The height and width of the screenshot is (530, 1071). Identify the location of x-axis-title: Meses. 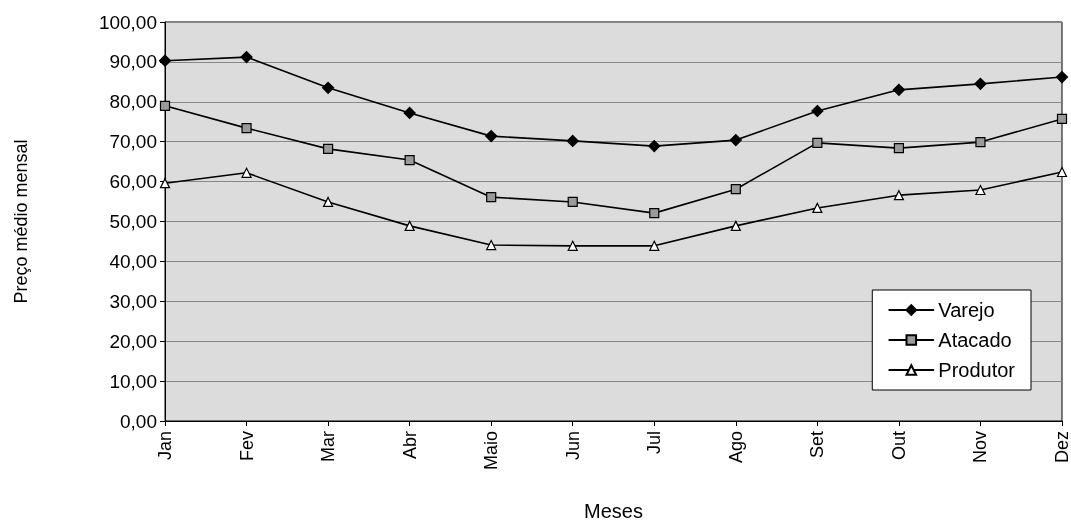
(613, 511).